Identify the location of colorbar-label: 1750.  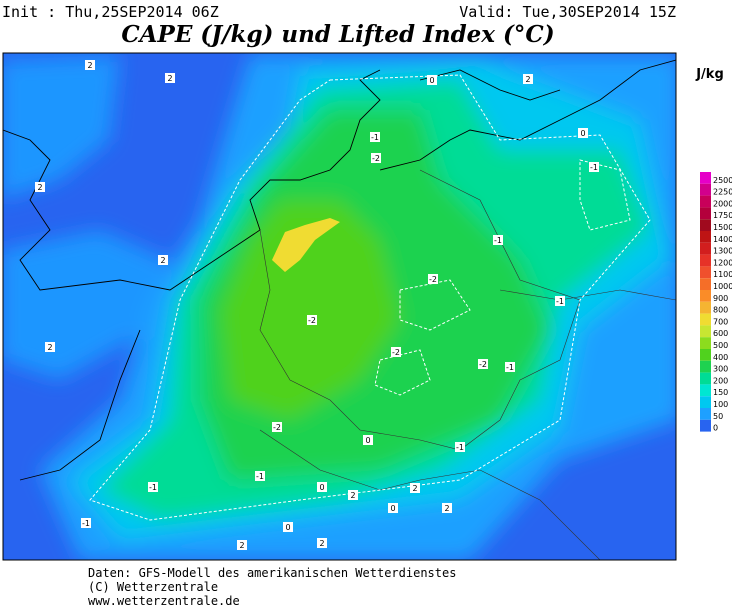
(722, 215).